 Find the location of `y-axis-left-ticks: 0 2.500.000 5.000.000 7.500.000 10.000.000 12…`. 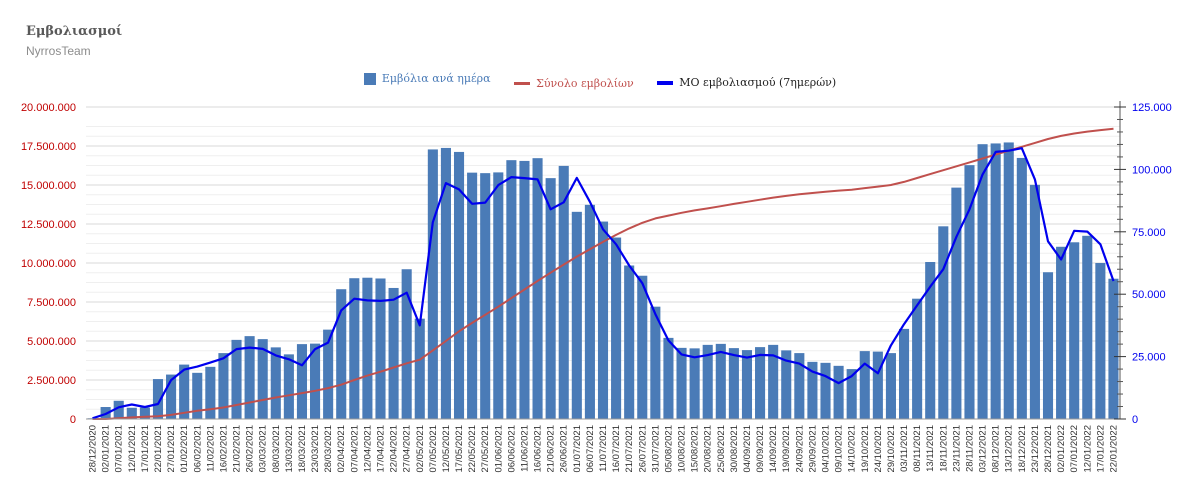

y-axis-left-ticks: 0 2.500.000 5.000.000 7.500.000 10.000.000 12… is located at coordinates (48, 264).